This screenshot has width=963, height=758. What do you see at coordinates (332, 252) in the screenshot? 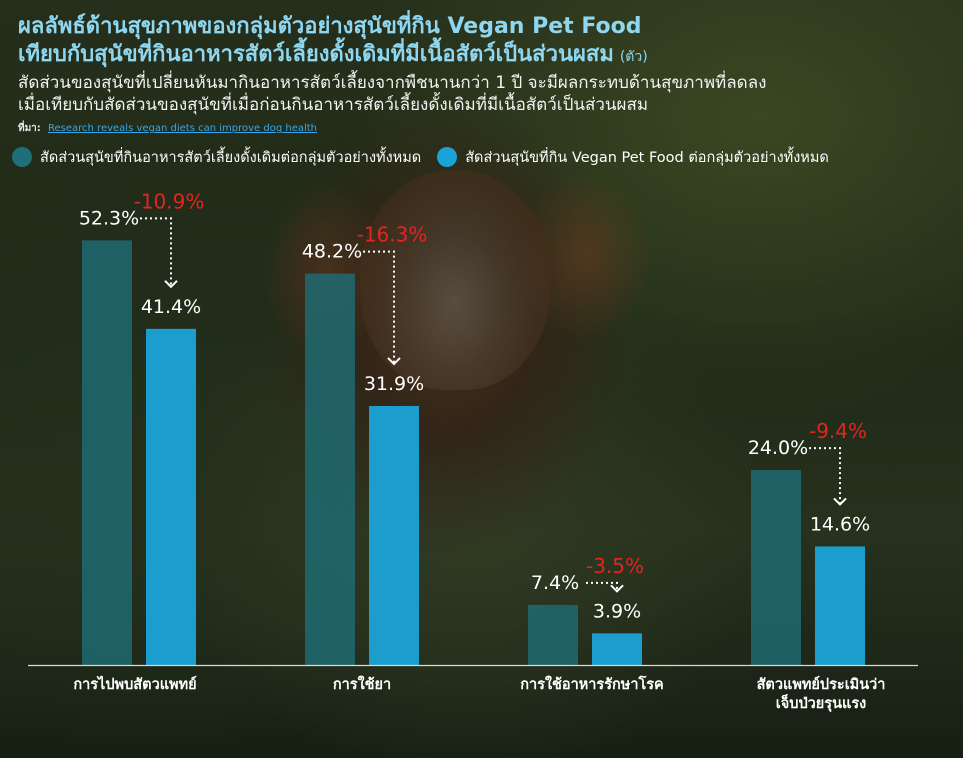
I see `value-label-conventional-1: 48.2%` at bounding box center [332, 252].